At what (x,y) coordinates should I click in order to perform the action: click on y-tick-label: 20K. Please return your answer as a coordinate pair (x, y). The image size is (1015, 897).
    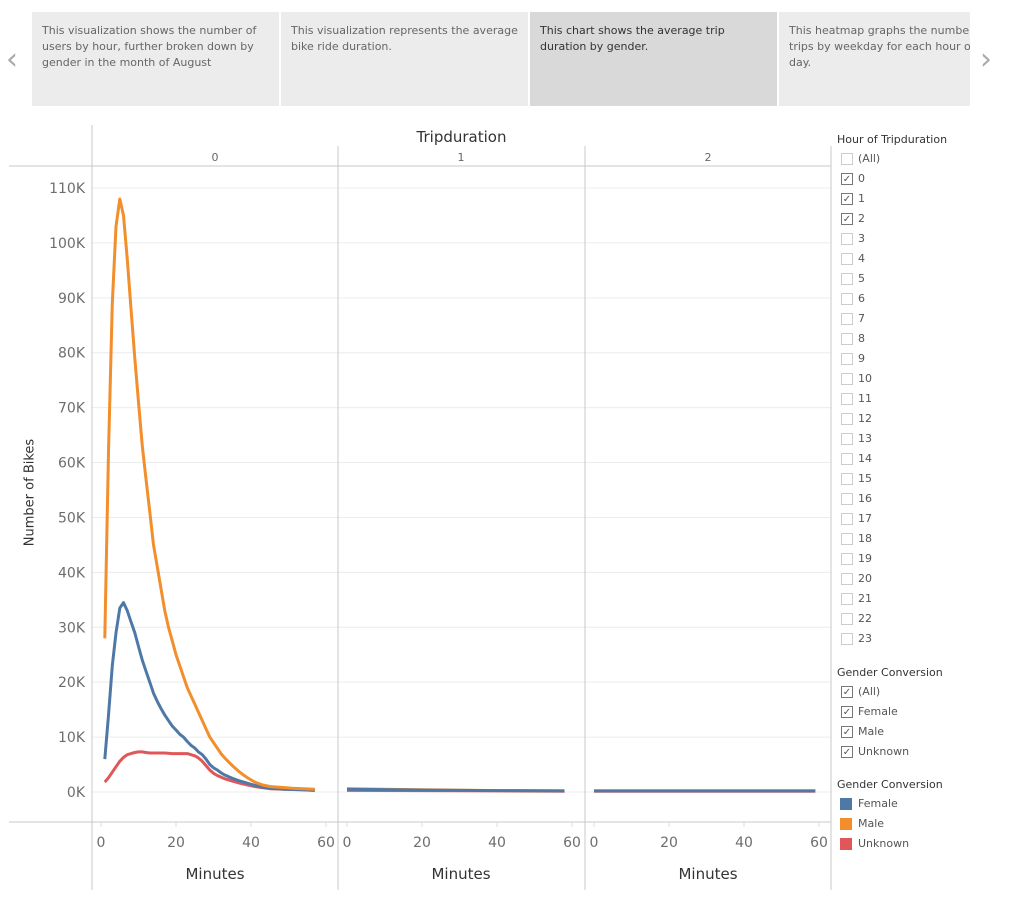
    Looking at the image, I should click on (72, 683).